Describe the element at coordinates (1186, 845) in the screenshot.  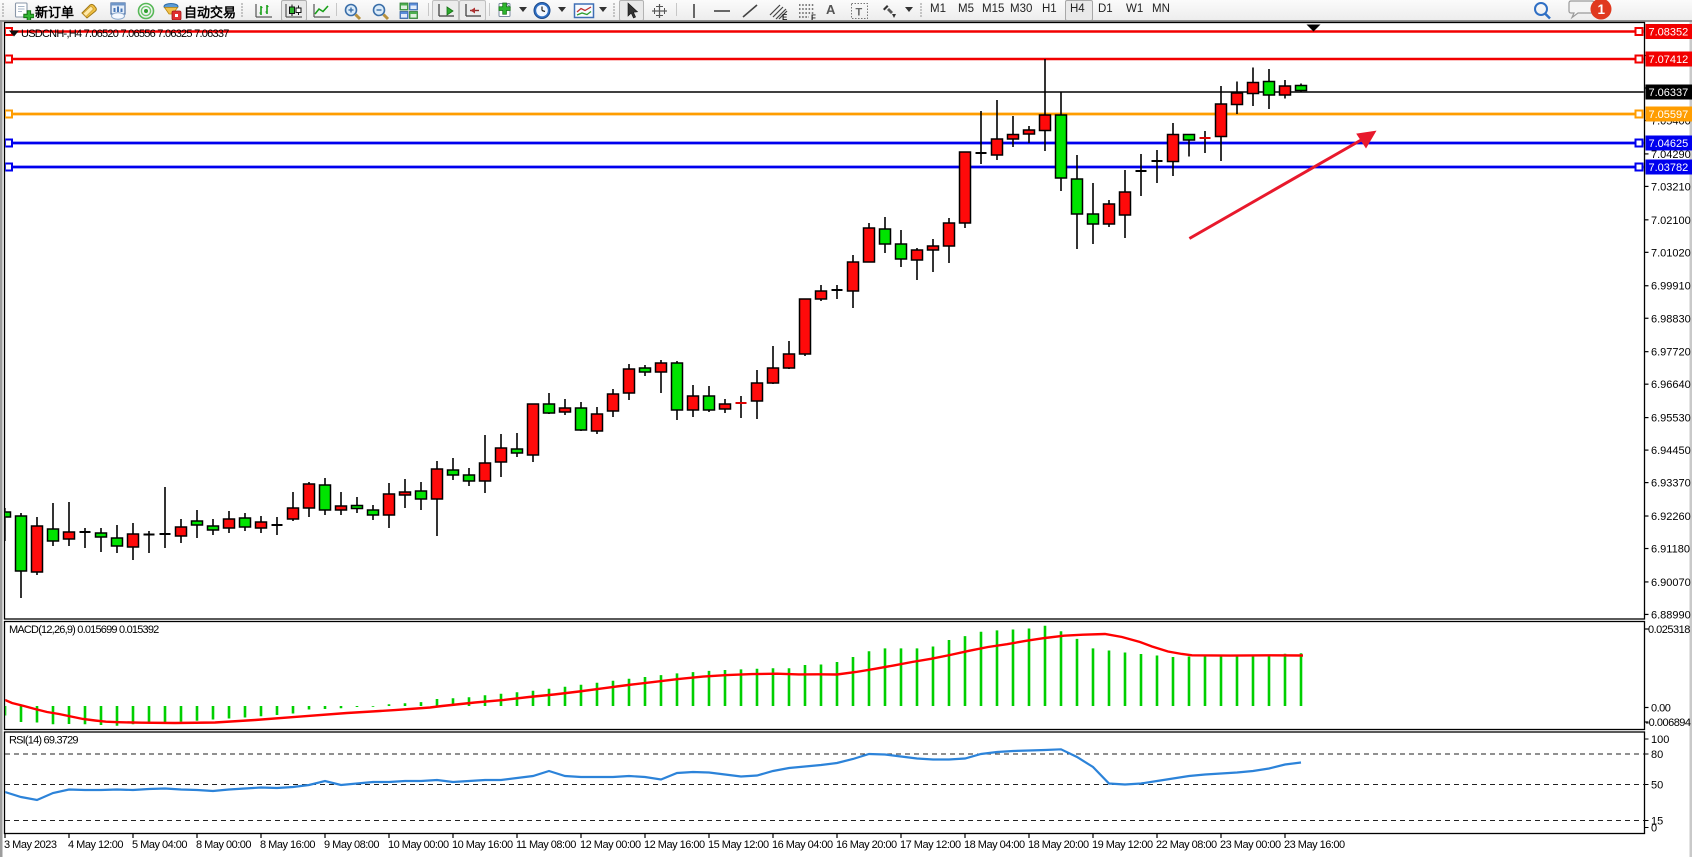
I see `svg-text: 22 May 08:00` at that location.